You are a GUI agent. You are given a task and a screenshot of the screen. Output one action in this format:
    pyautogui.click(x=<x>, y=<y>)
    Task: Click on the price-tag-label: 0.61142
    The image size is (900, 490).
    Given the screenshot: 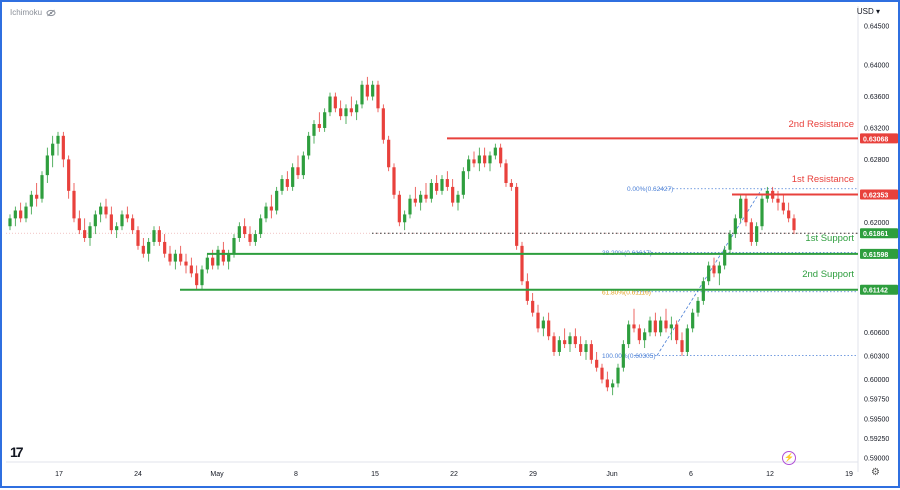 What is the action you would take?
    pyautogui.click(x=875, y=291)
    